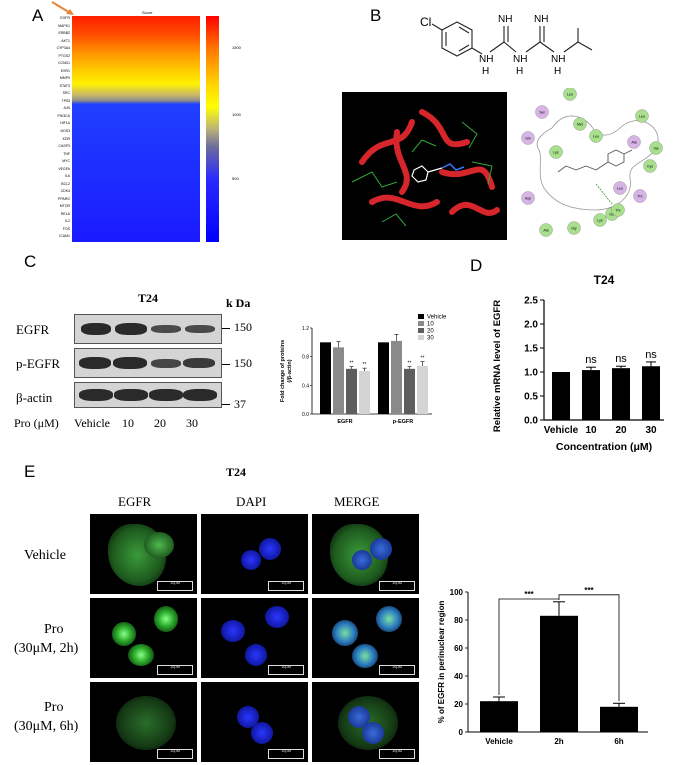 This screenshot has height=765, width=685. What do you see at coordinates (421, 330) in the screenshot?
I see `legend-swatch` at bounding box center [421, 330].